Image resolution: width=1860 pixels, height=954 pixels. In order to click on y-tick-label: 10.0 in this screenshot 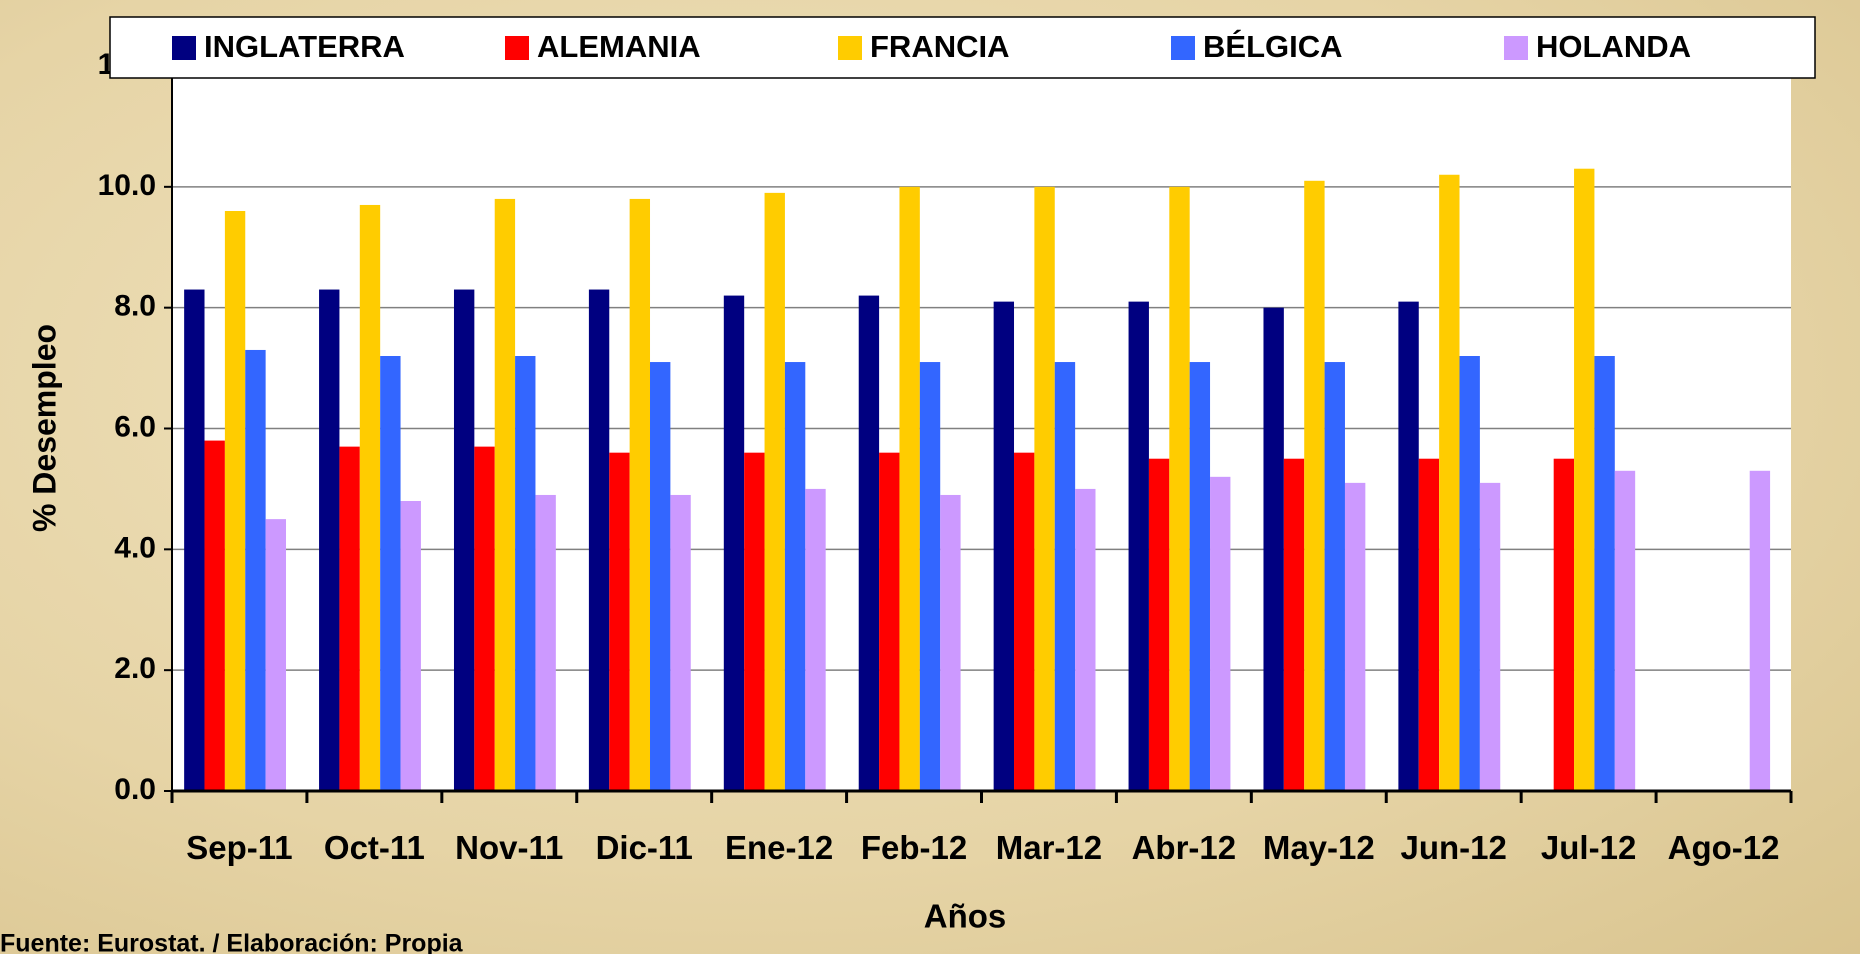, I will do `click(127, 185)`.